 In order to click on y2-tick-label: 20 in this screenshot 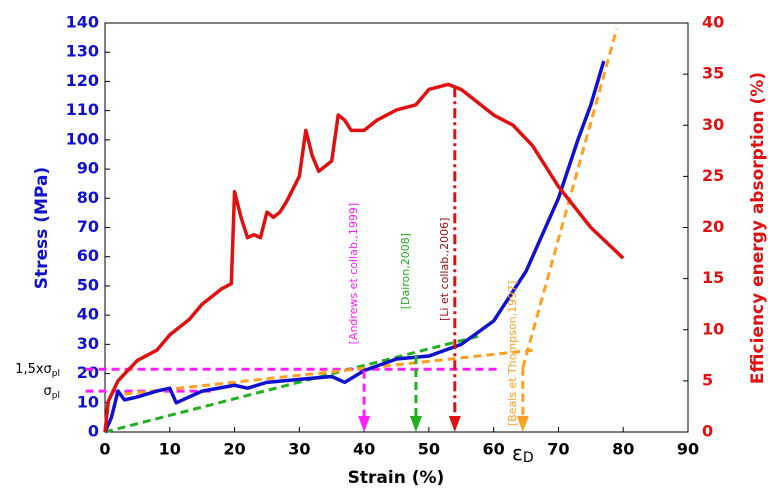, I will do `click(713, 226)`.